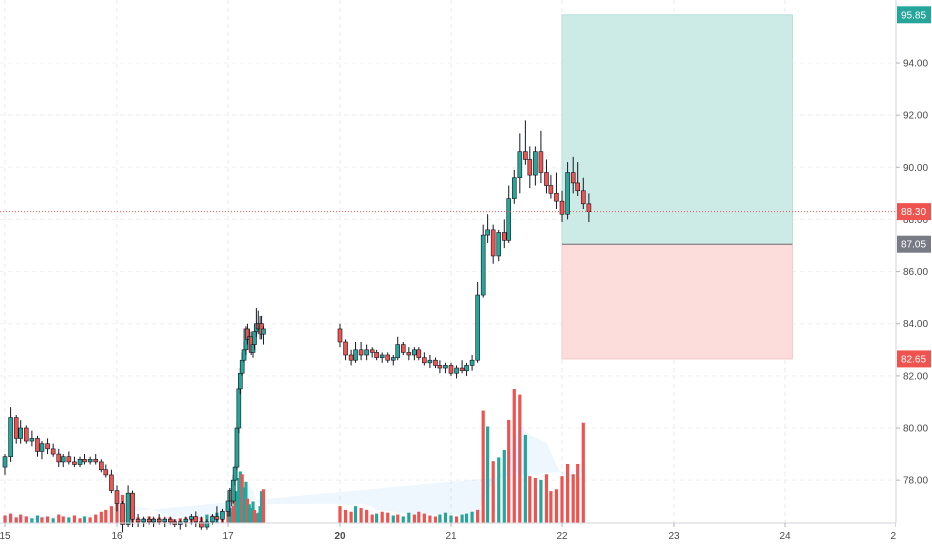 This screenshot has width=932, height=550. What do you see at coordinates (674, 536) in the screenshot?
I see `time-tick-label: 23` at bounding box center [674, 536].